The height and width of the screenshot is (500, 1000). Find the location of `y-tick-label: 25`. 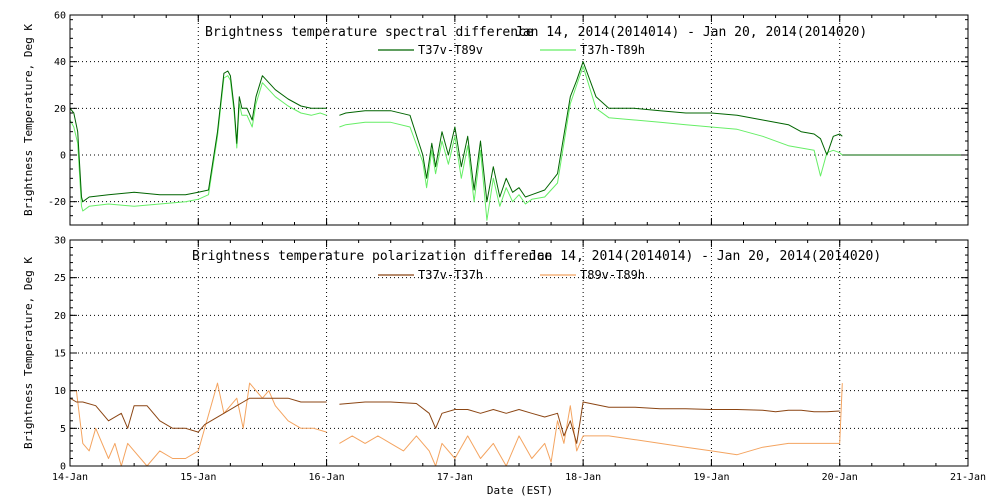

y-tick-label: 25 is located at coordinates (60, 278).